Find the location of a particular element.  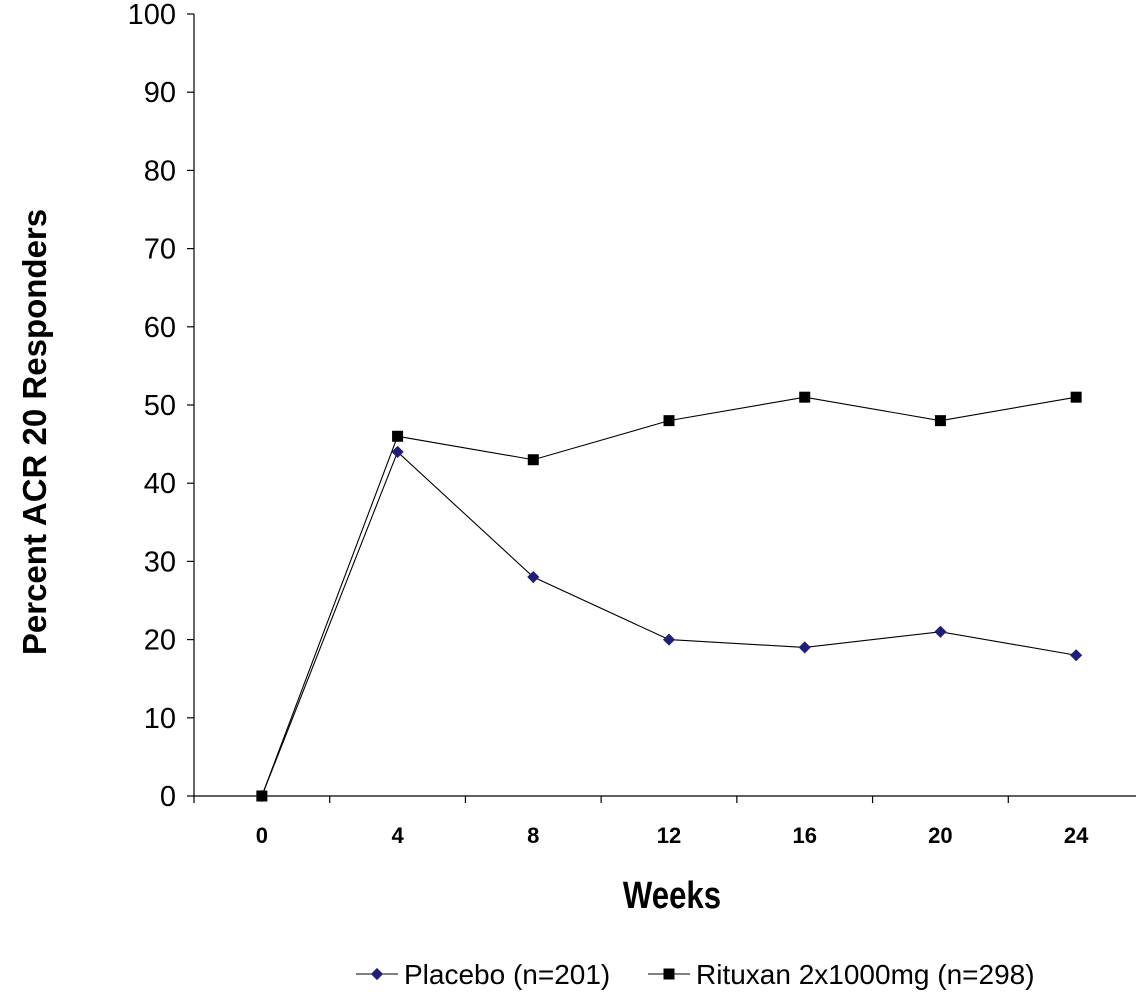

y-axis-ticks: 0 10 20 30 40 50 60 70 80 90 100 is located at coordinates (161, 406).